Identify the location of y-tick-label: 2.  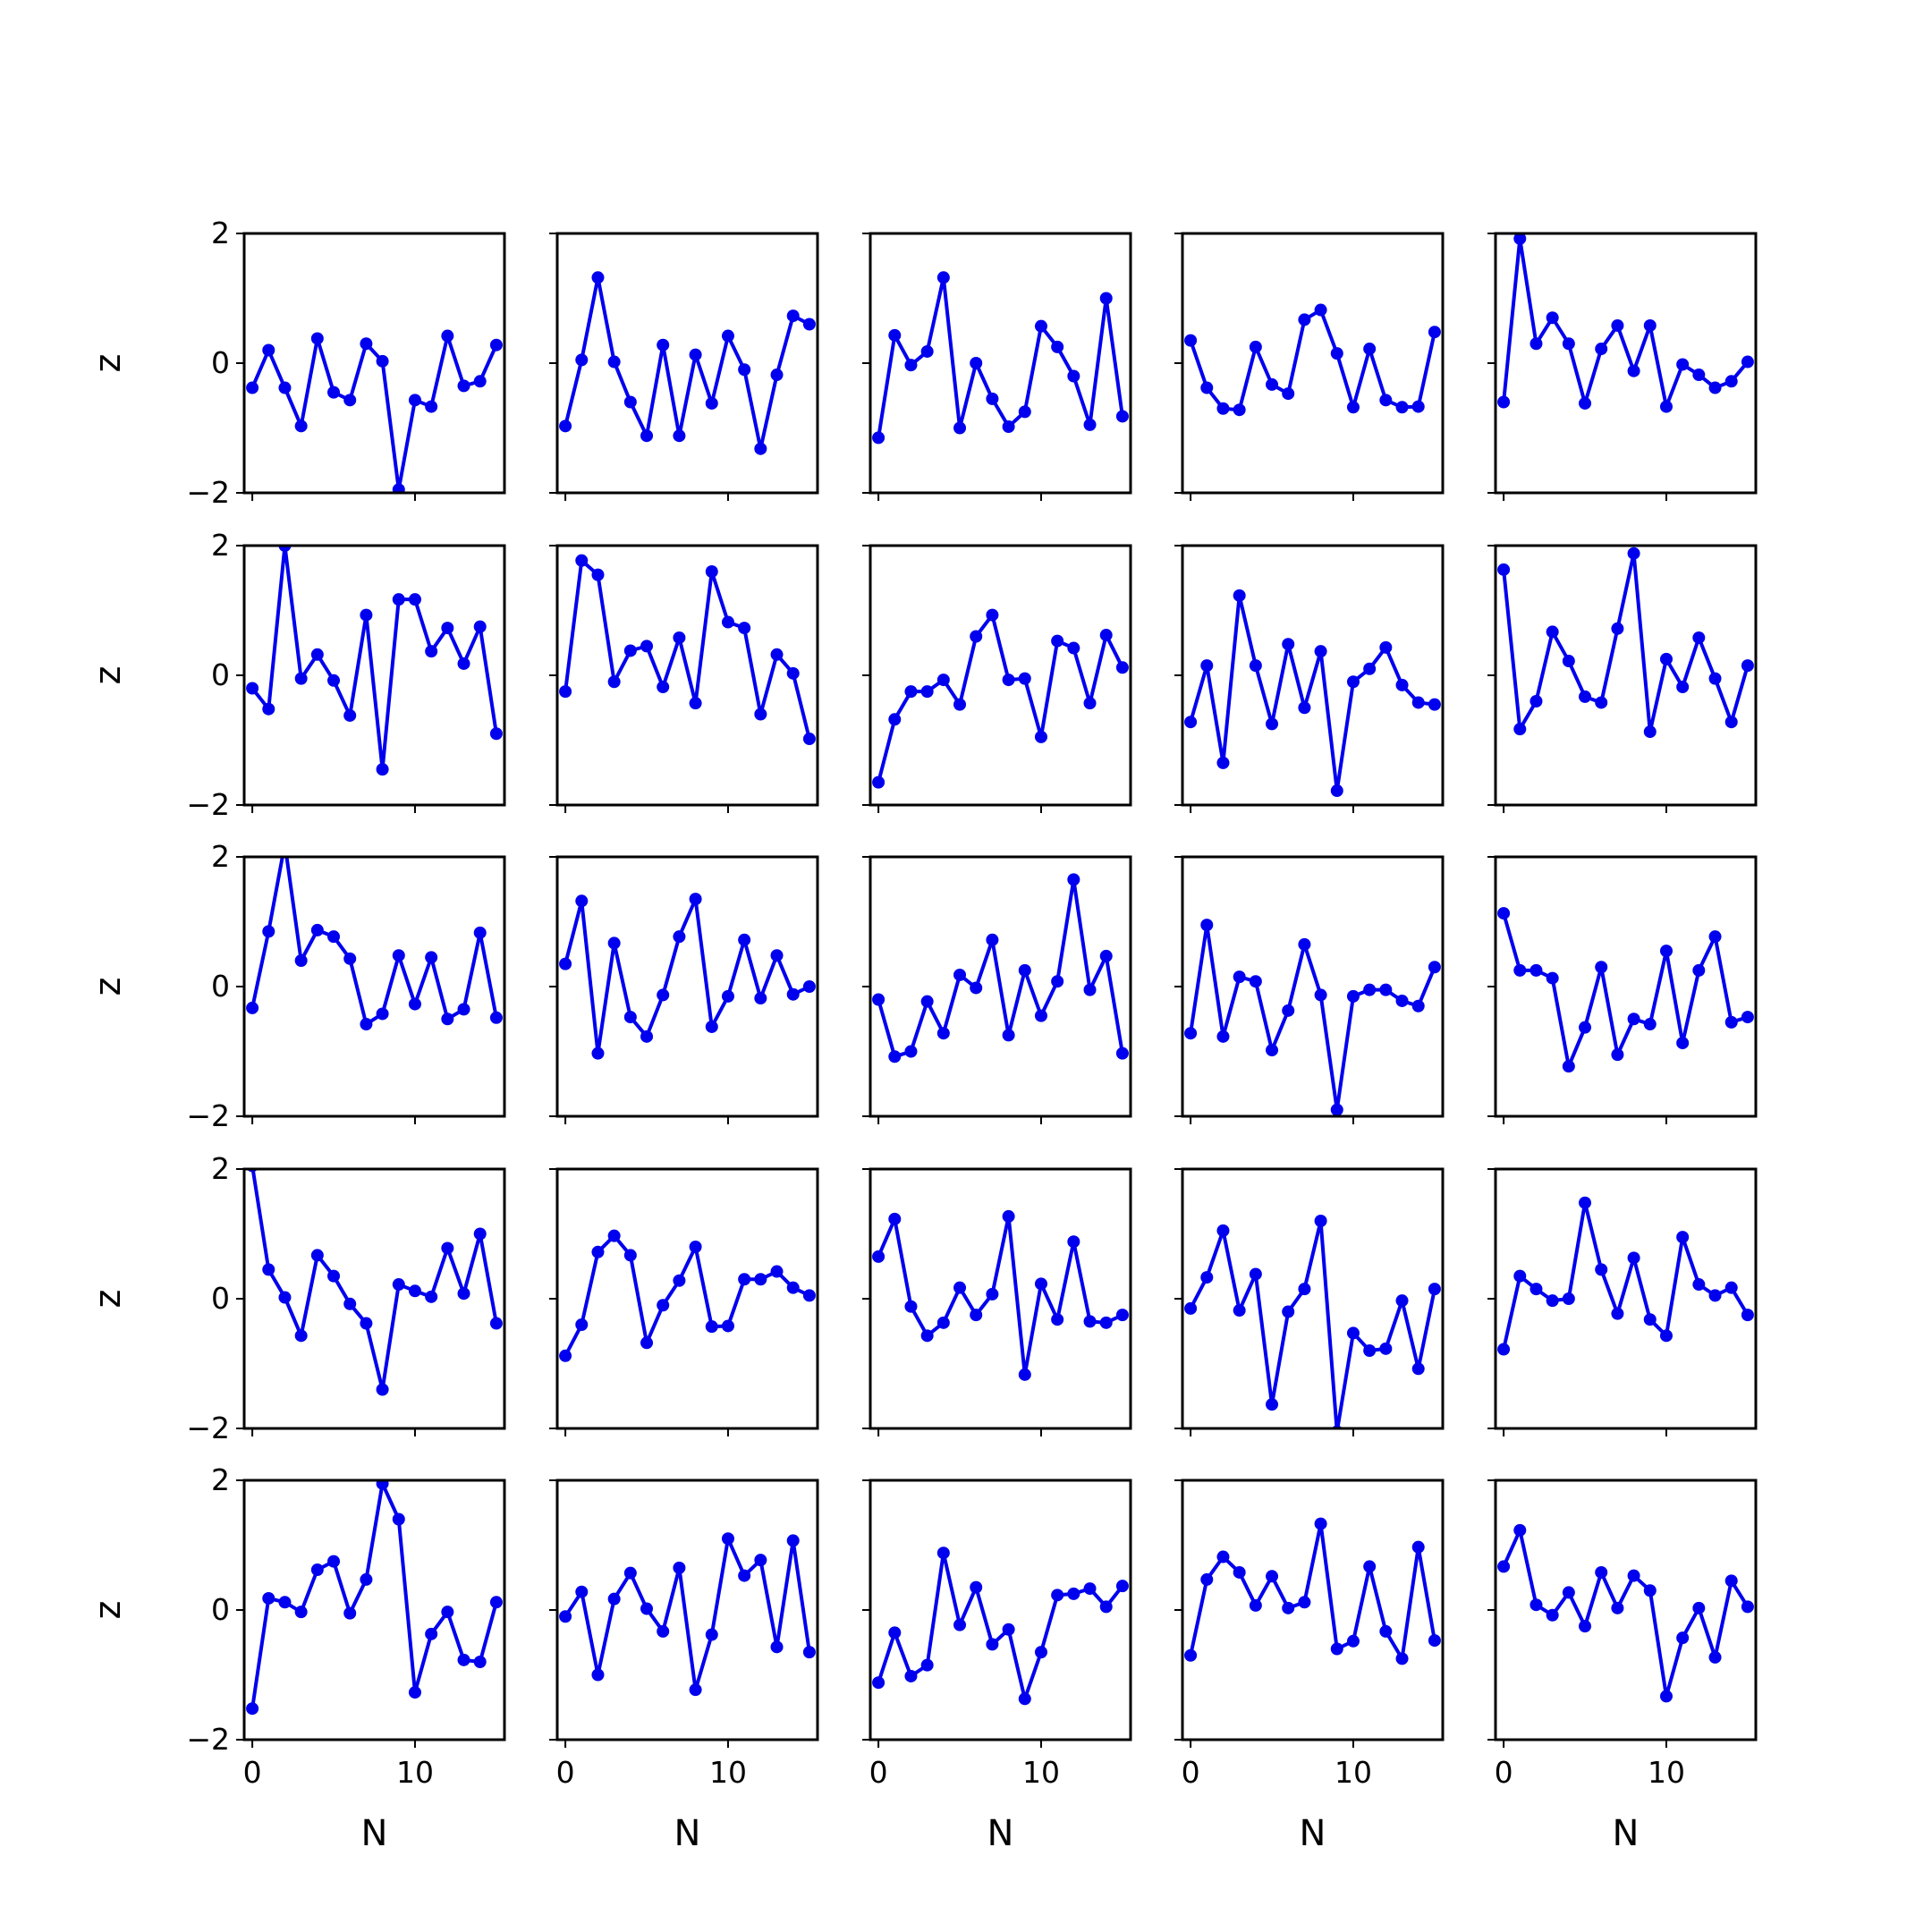
(220, 1168).